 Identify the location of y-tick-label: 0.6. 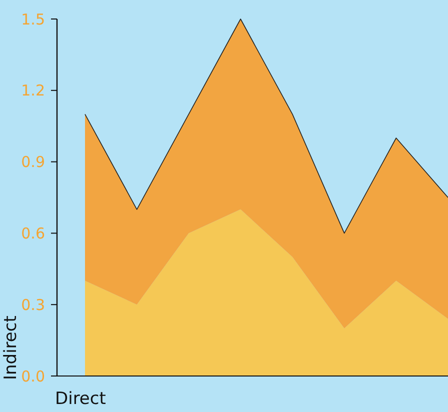
(33, 233).